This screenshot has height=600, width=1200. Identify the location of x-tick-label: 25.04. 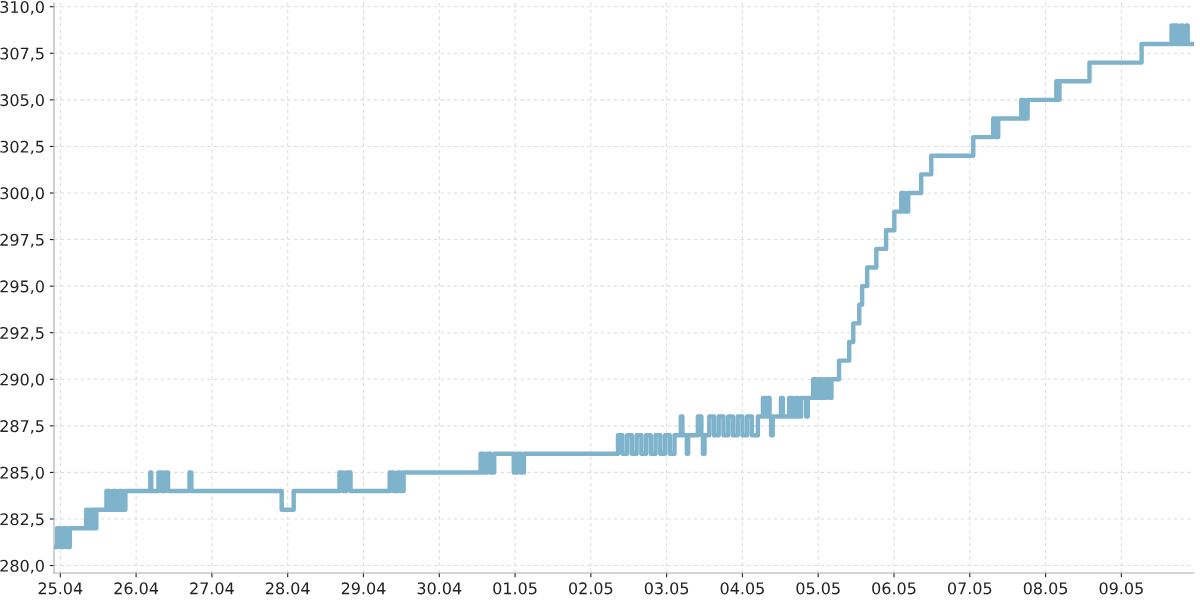
(60, 588).